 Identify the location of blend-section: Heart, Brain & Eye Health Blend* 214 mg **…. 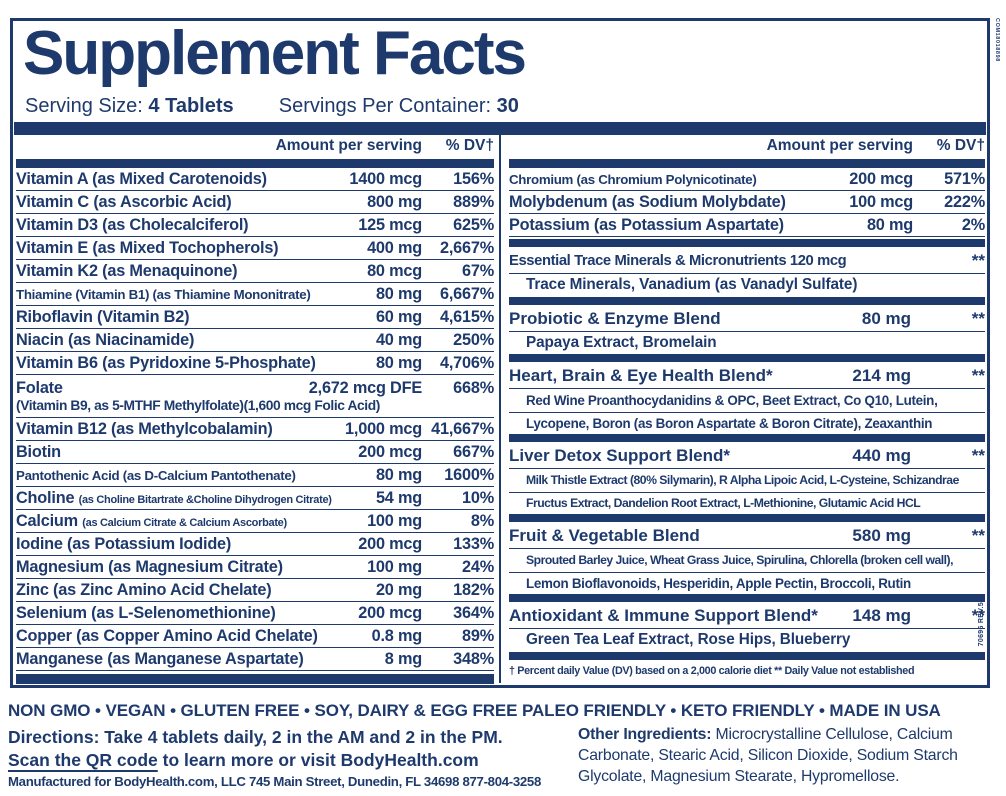
(747, 403).